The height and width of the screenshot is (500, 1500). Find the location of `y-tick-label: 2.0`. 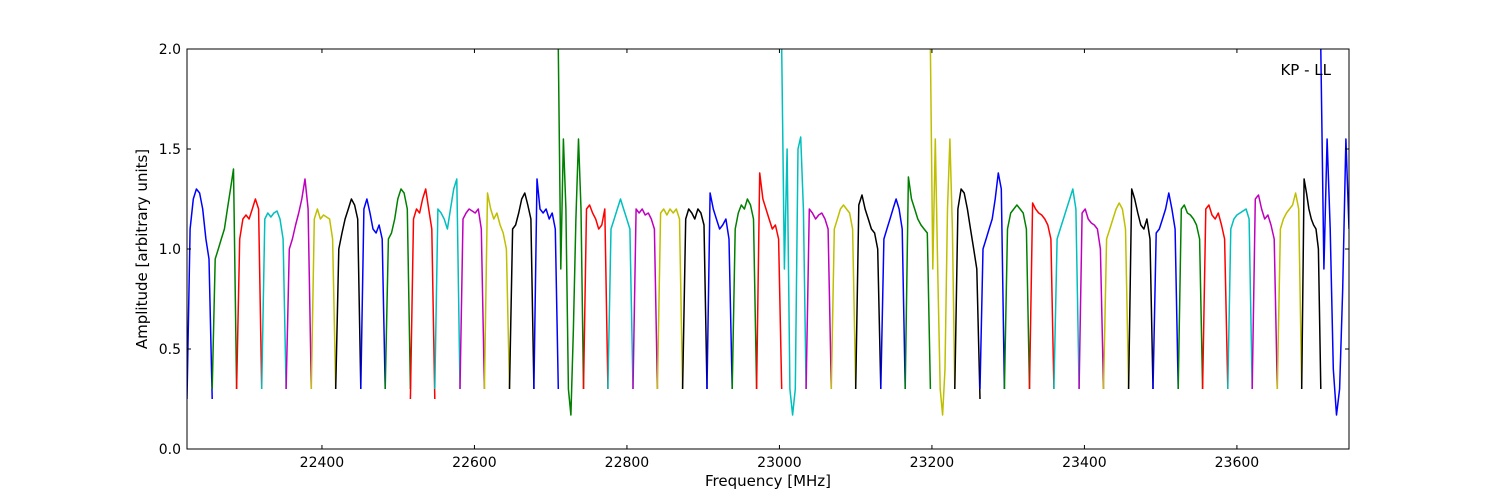

y-tick-label: 2.0 is located at coordinates (170, 50).